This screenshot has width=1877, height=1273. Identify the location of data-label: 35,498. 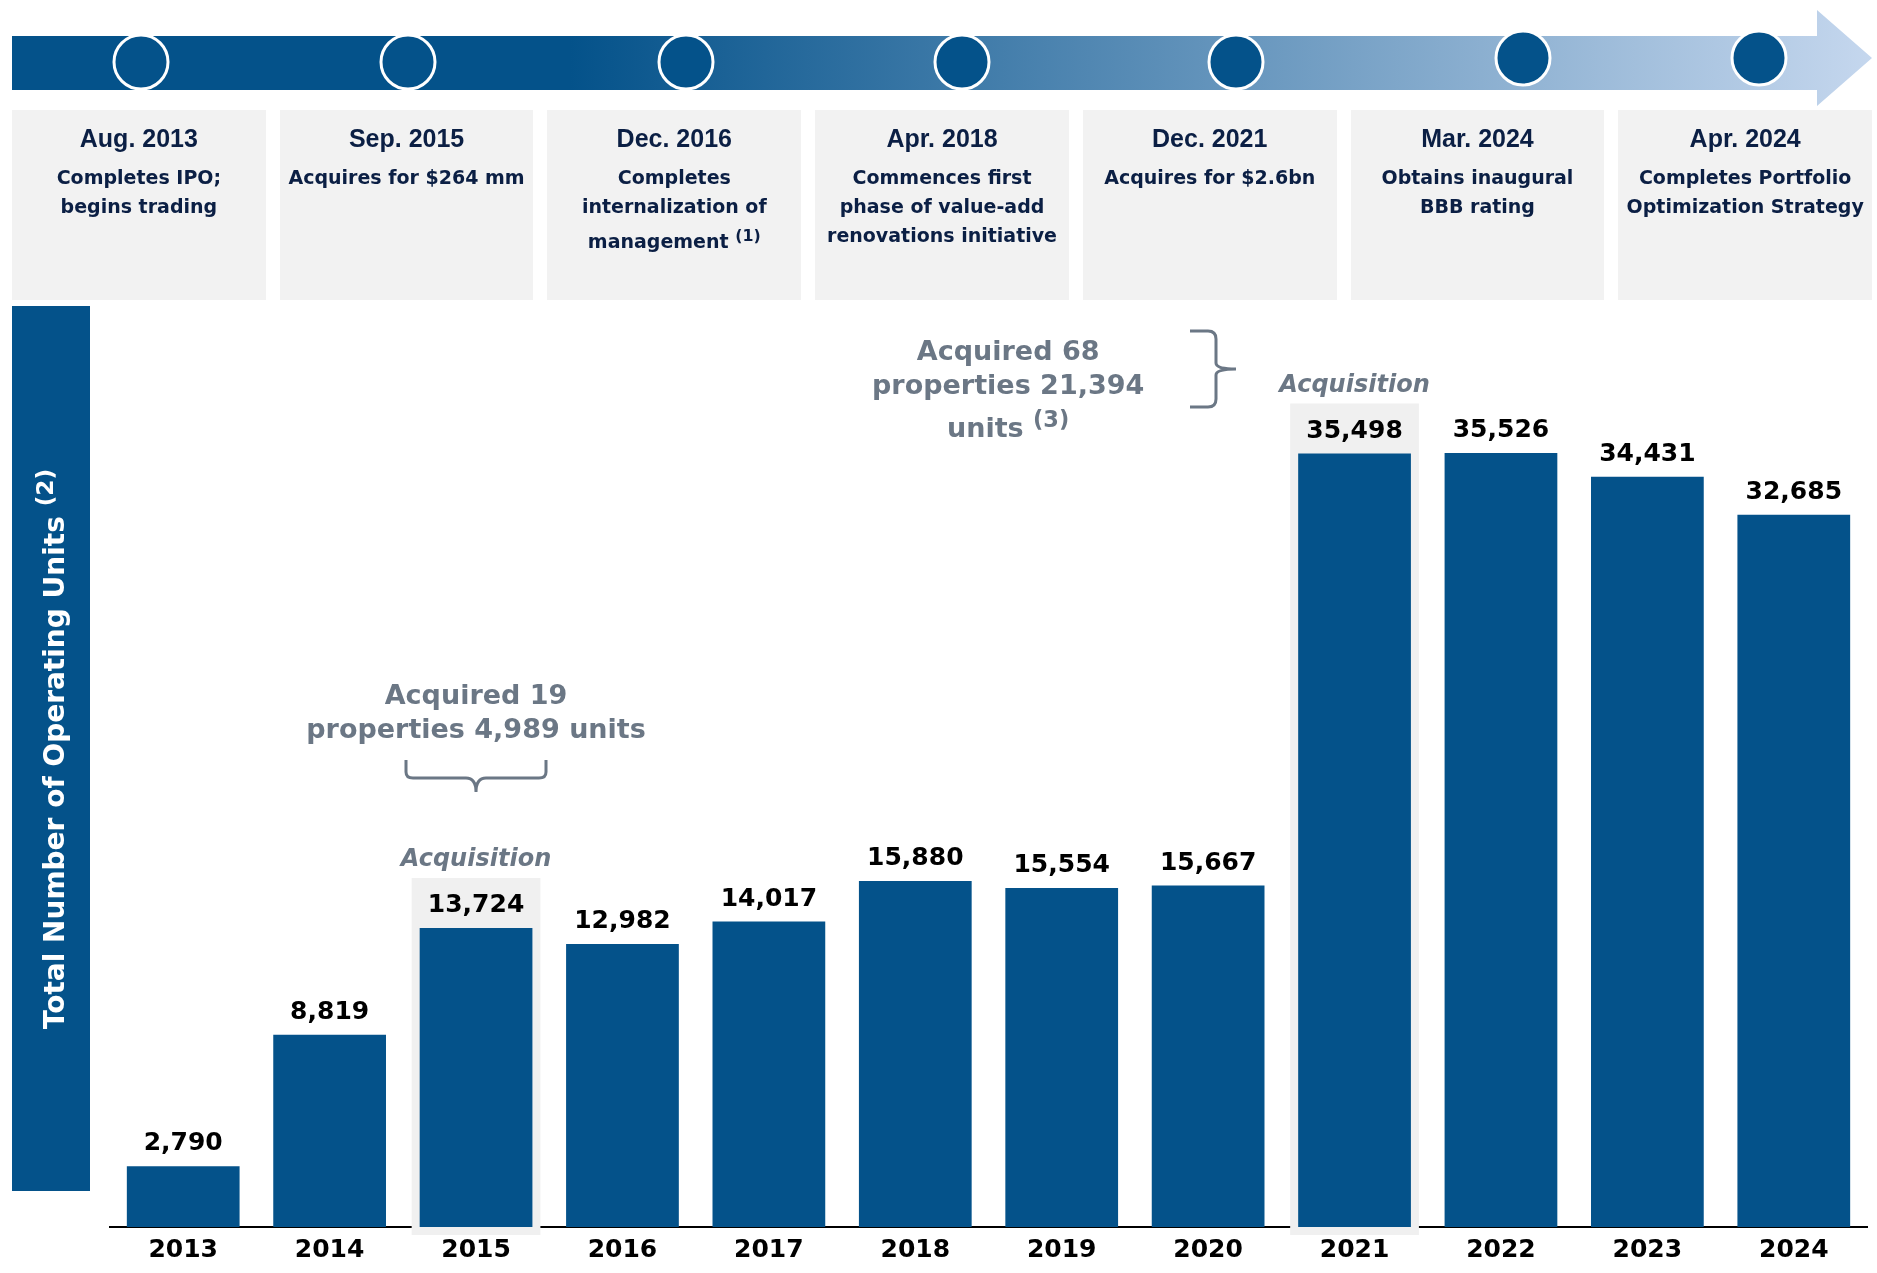
(1354, 429).